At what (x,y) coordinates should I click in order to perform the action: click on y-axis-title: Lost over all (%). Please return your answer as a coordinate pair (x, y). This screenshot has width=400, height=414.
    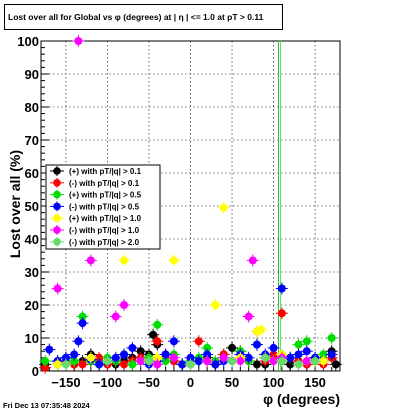
    Looking at the image, I should click on (15, 204).